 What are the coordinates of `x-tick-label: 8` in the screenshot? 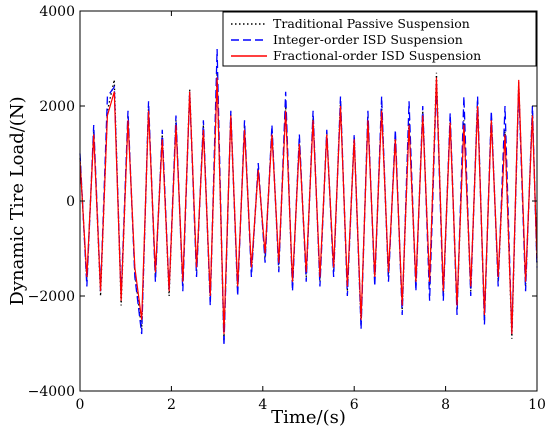 It's located at (445, 405).